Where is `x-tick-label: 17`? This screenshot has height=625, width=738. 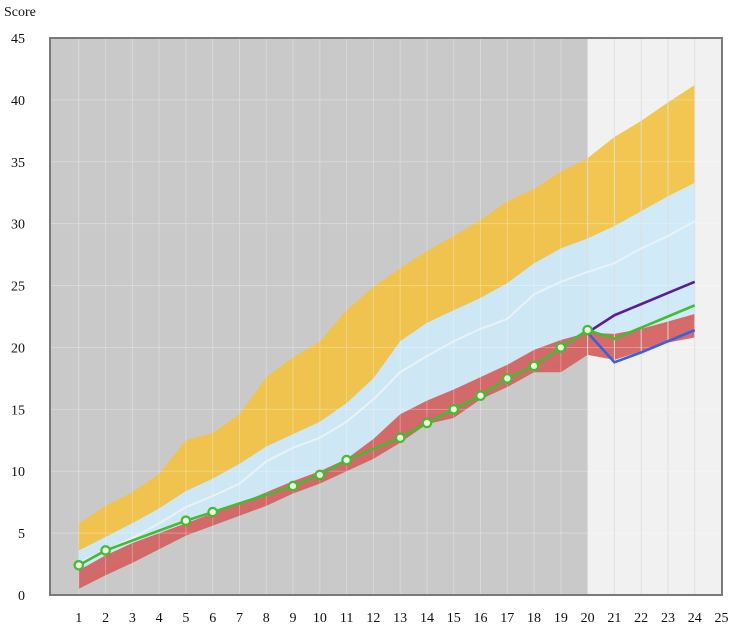 x-tick-label: 17 is located at coordinates (507, 618).